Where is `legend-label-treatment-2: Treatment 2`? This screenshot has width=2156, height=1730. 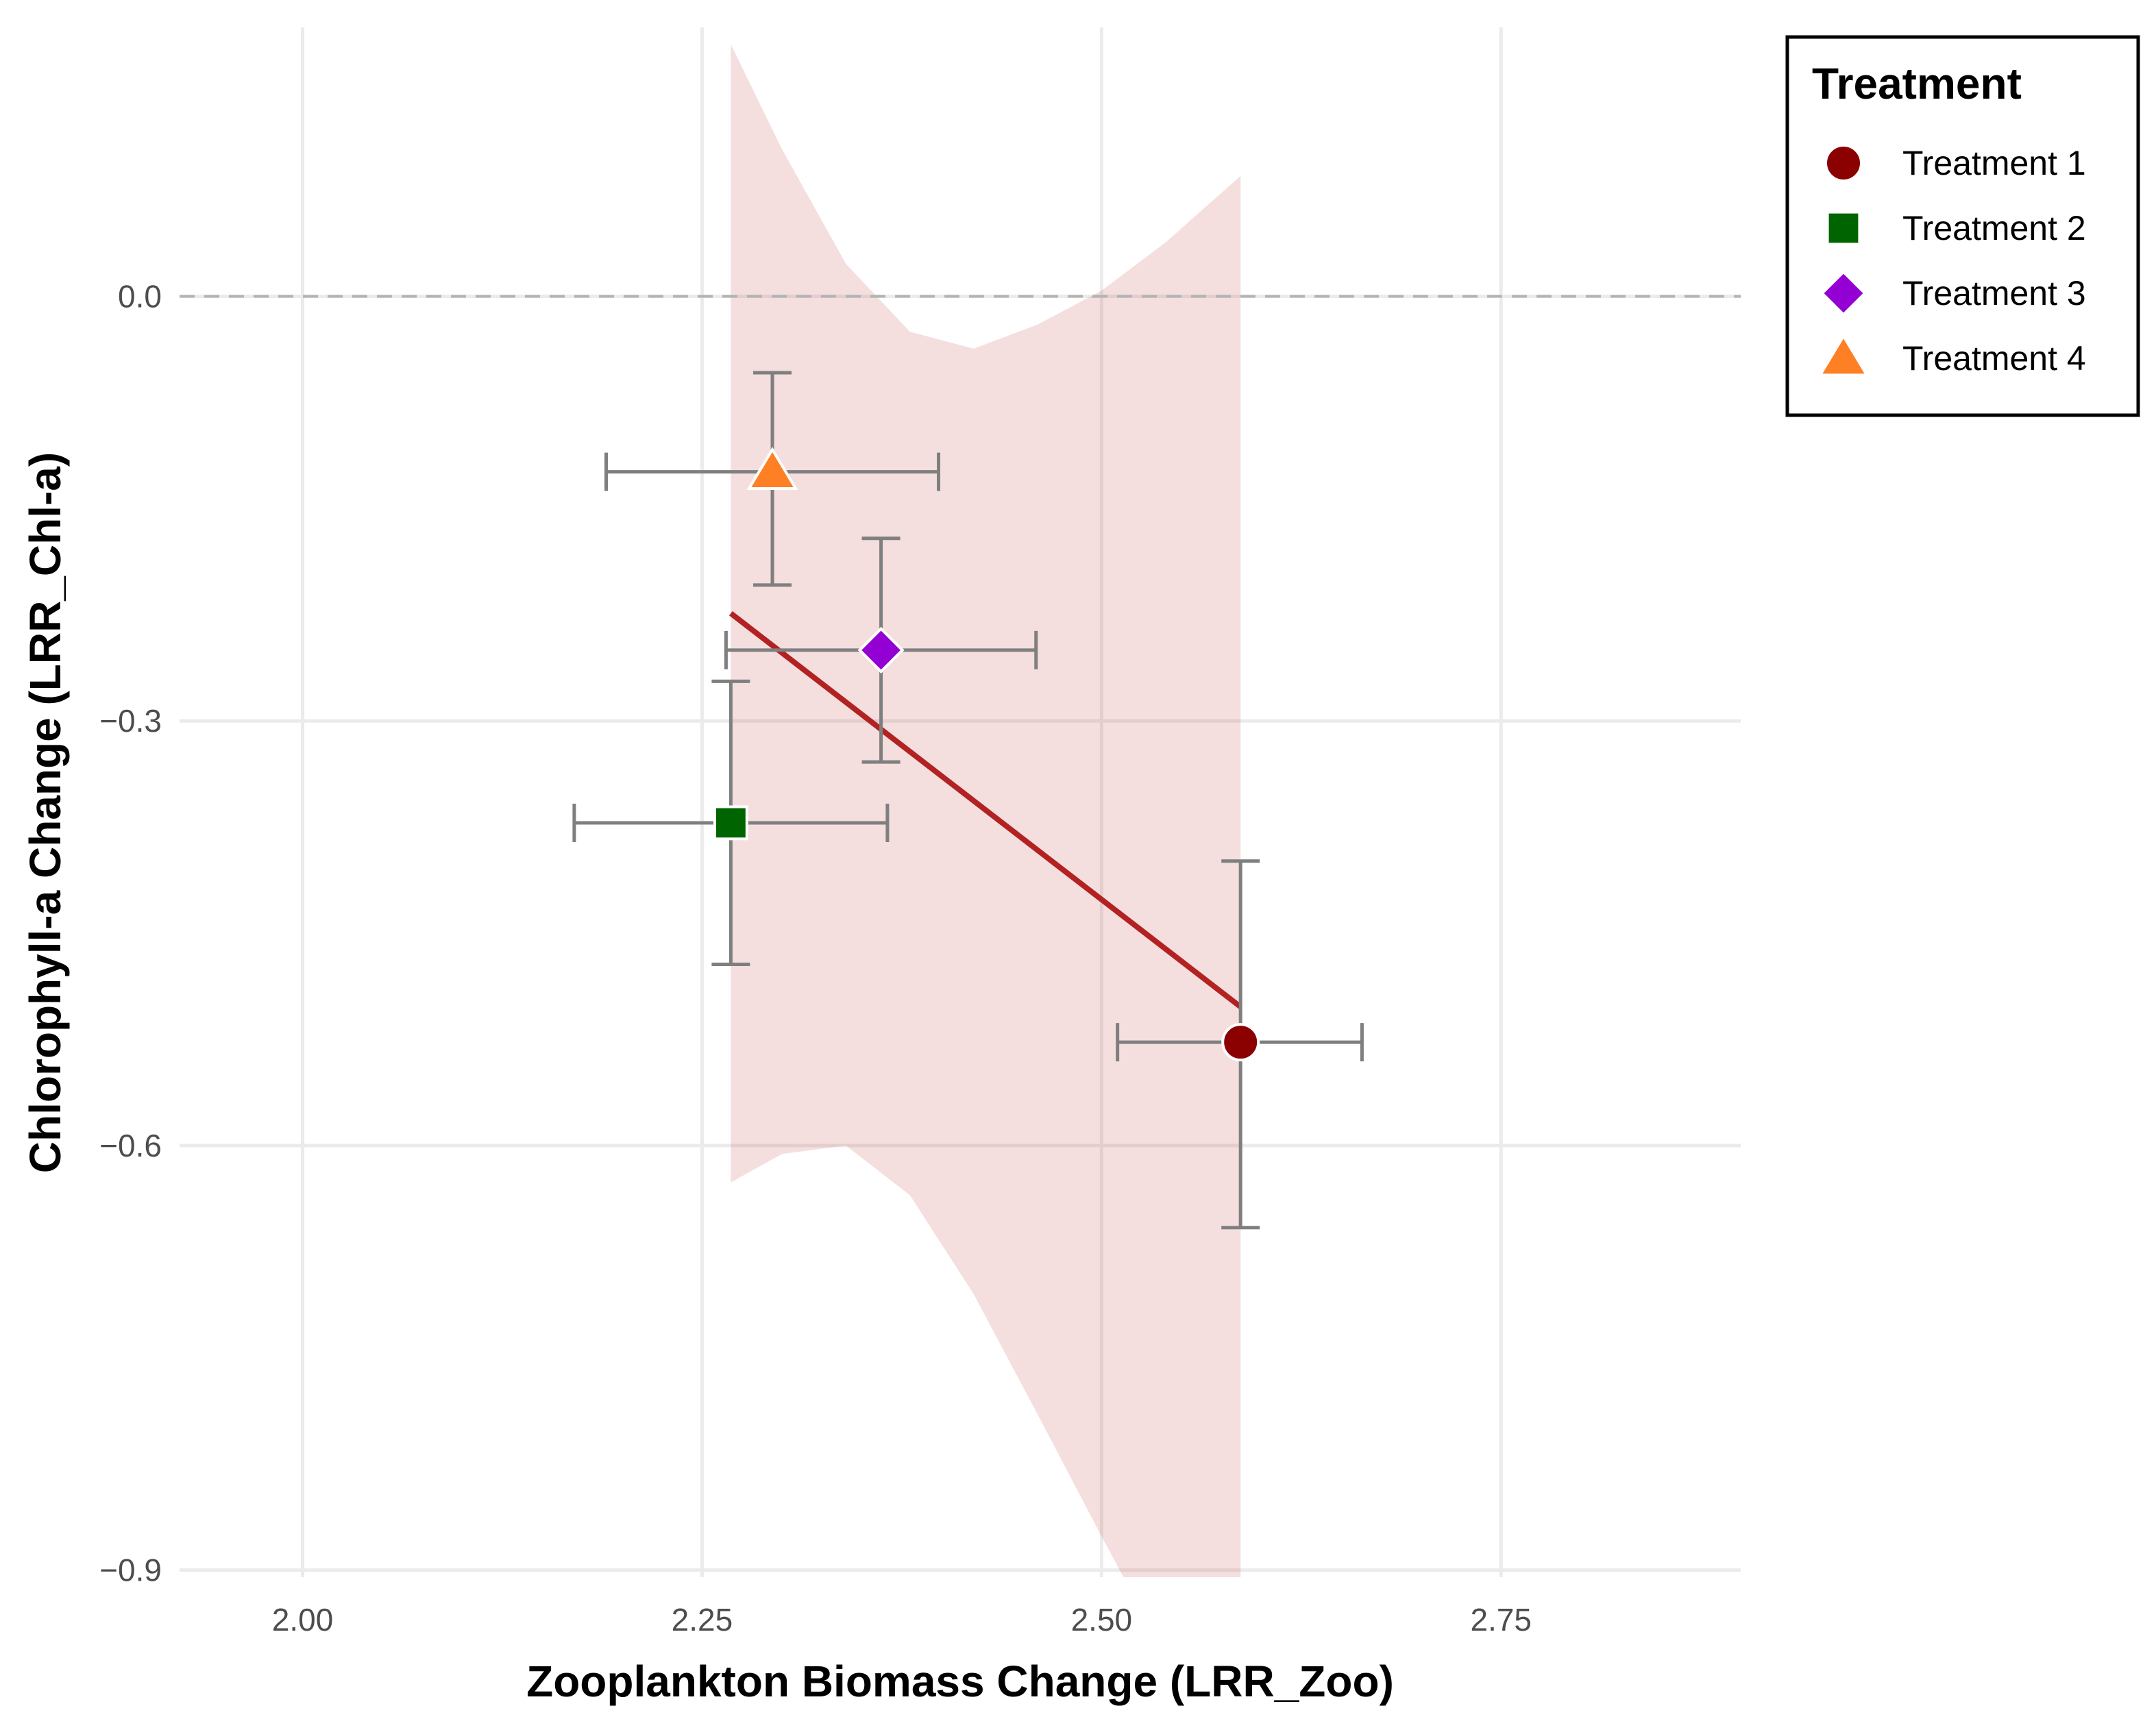
legend-label-treatment-2: Treatment 2 is located at coordinates (1994, 228).